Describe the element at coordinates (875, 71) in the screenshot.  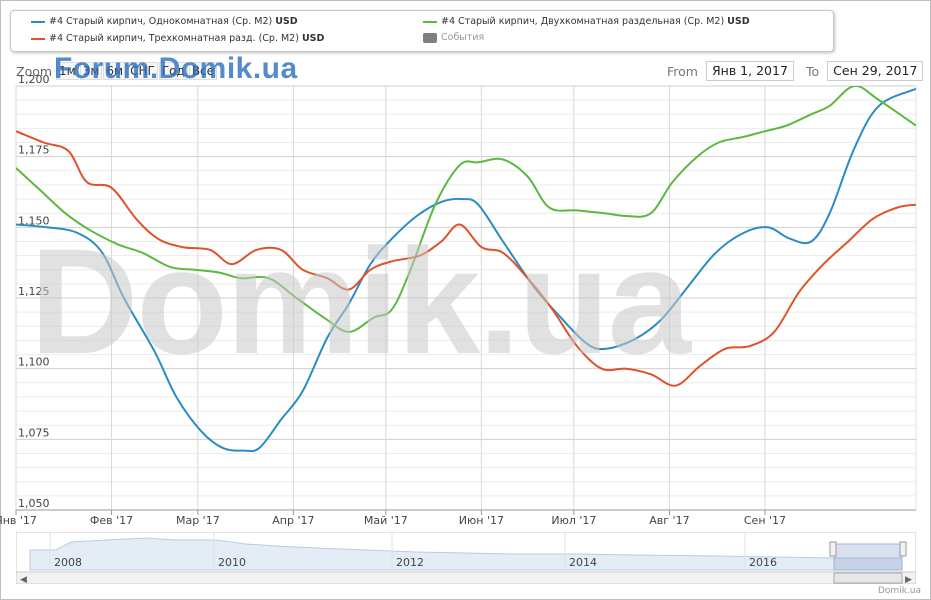
I see `range-to-input: Сен 29, 2017` at that location.